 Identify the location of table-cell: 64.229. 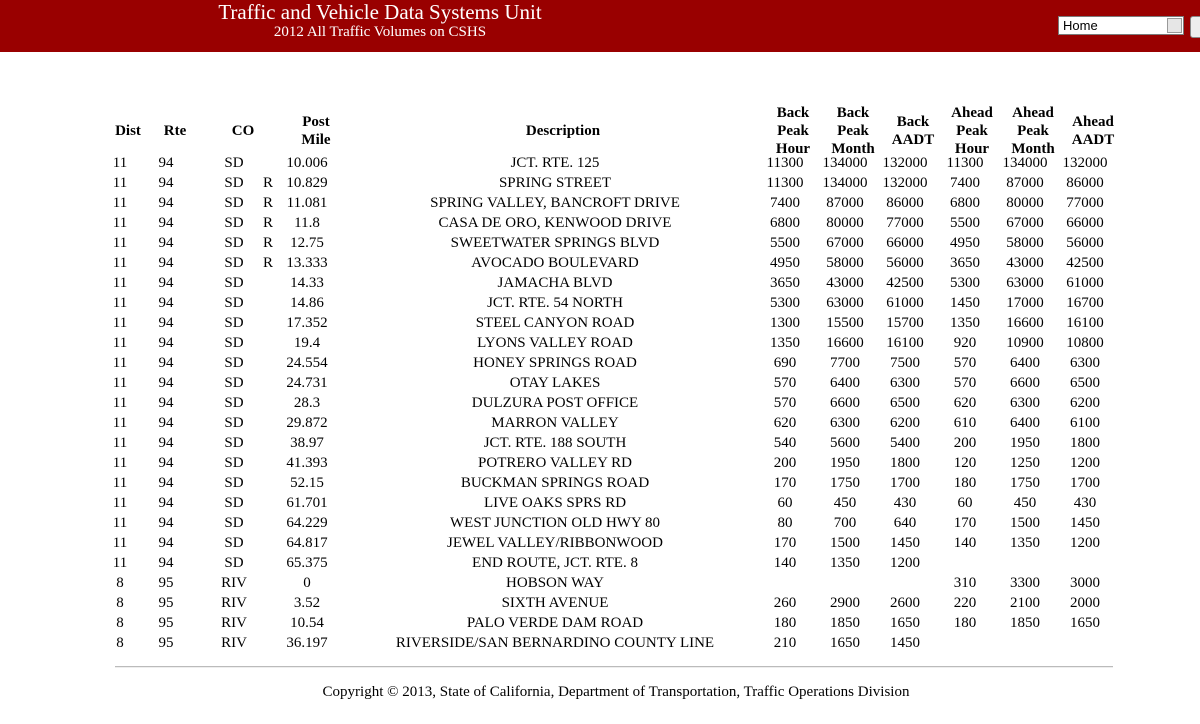
(307, 523).